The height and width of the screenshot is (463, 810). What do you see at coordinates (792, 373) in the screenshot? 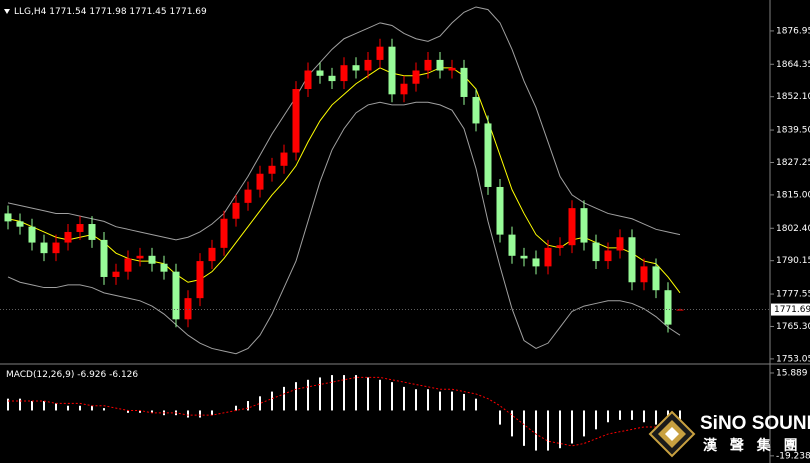
I see `y-tick-label: 15.889` at bounding box center [792, 373].